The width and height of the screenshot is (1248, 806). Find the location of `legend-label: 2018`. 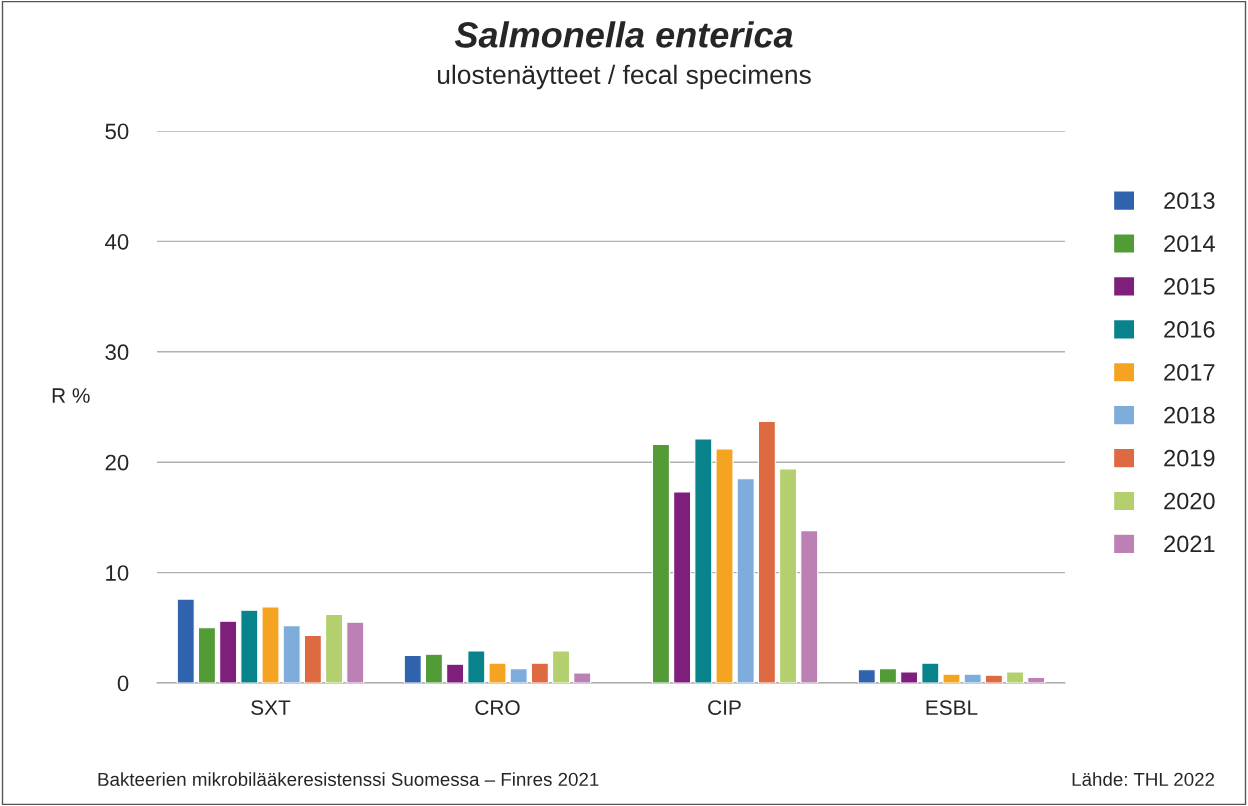

legend-label: 2018 is located at coordinates (1189, 415).